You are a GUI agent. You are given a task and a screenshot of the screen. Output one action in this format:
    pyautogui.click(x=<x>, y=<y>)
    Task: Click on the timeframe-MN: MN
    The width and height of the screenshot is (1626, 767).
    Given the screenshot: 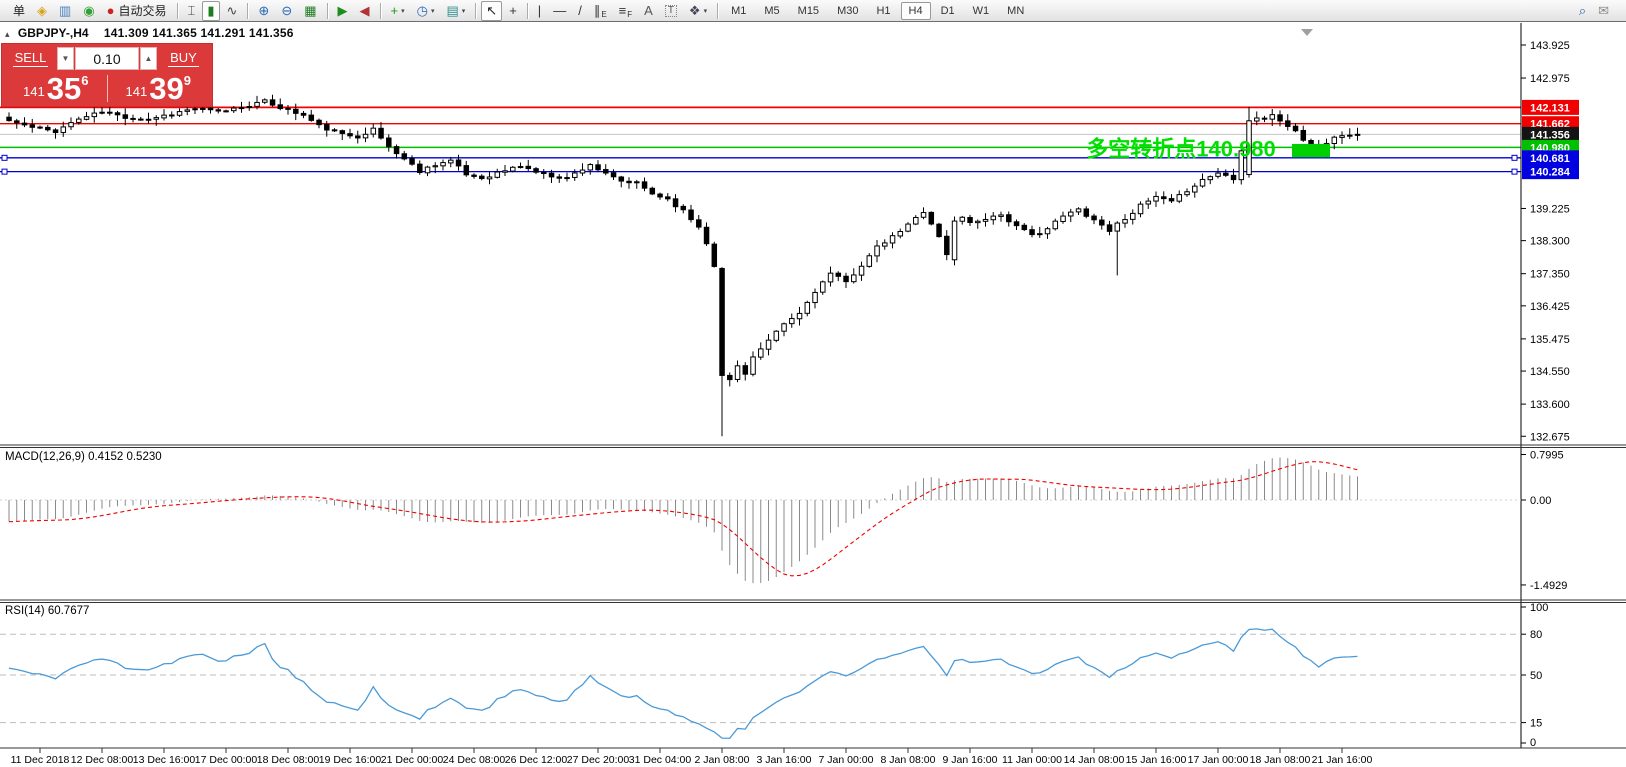 What is the action you would take?
    pyautogui.click(x=1016, y=10)
    